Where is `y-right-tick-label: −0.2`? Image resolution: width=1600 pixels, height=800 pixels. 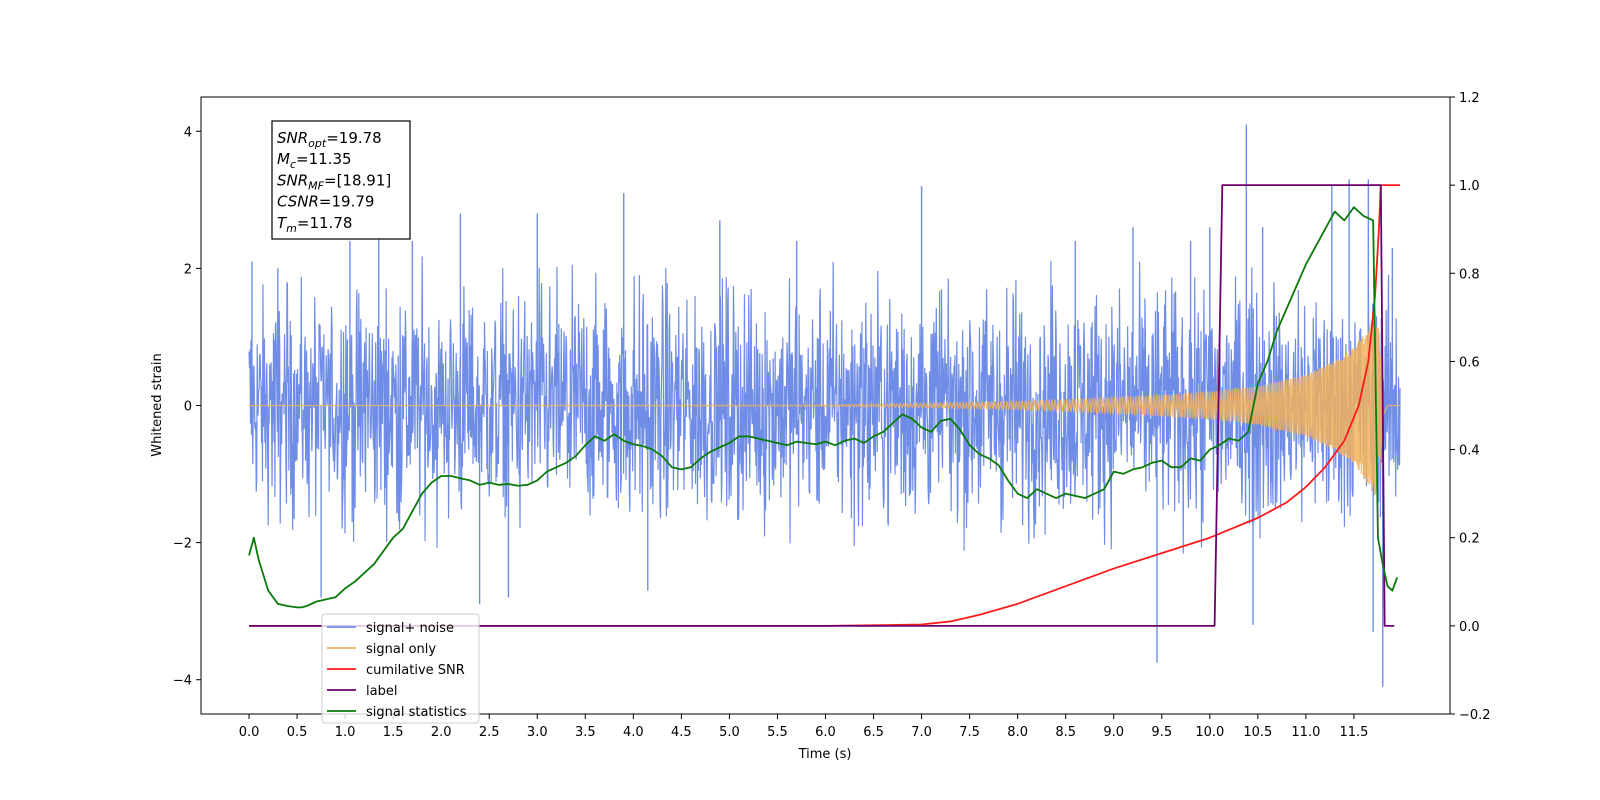 y-right-tick-label: −0.2 is located at coordinates (1475, 715).